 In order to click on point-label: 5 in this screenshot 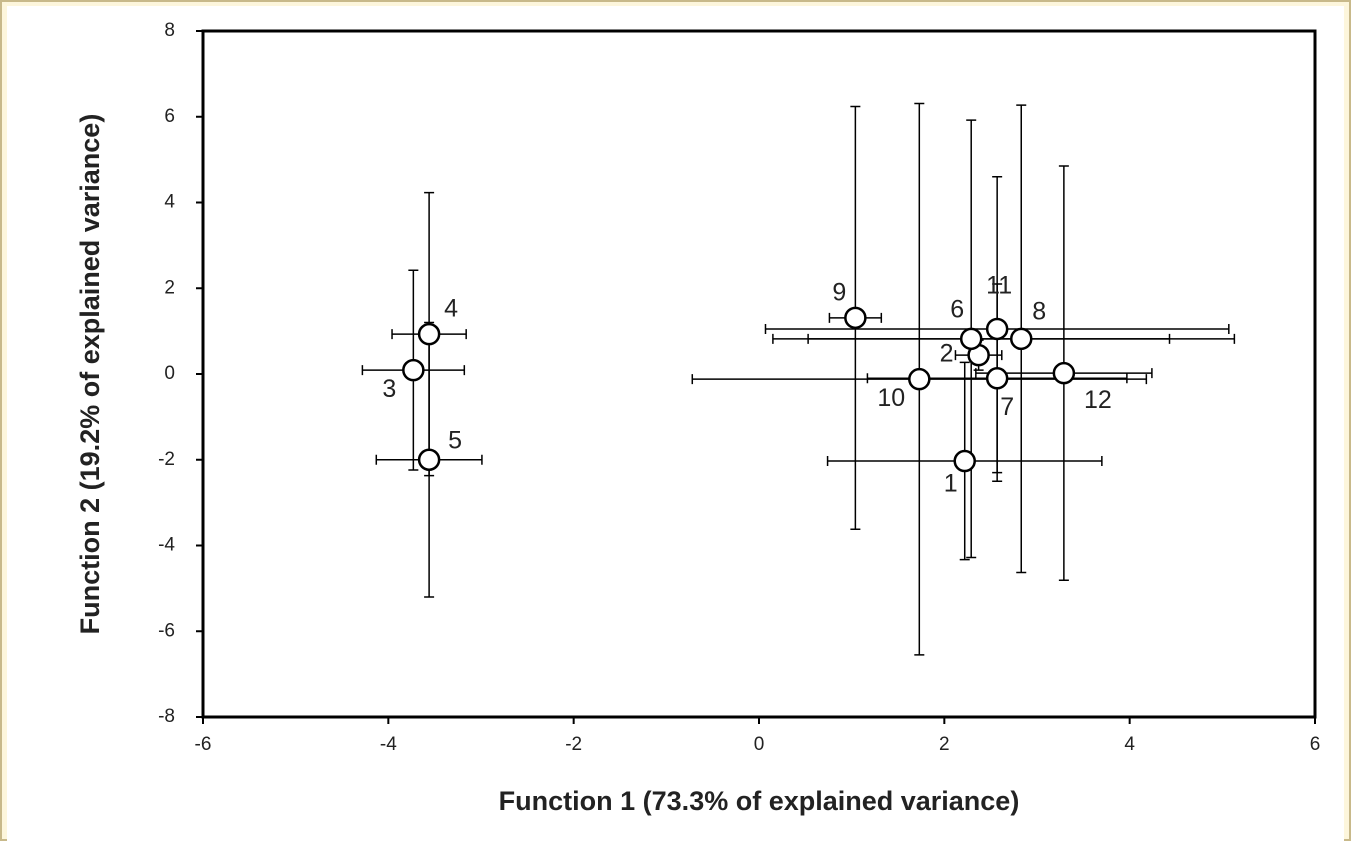, I will do `click(455, 440)`.